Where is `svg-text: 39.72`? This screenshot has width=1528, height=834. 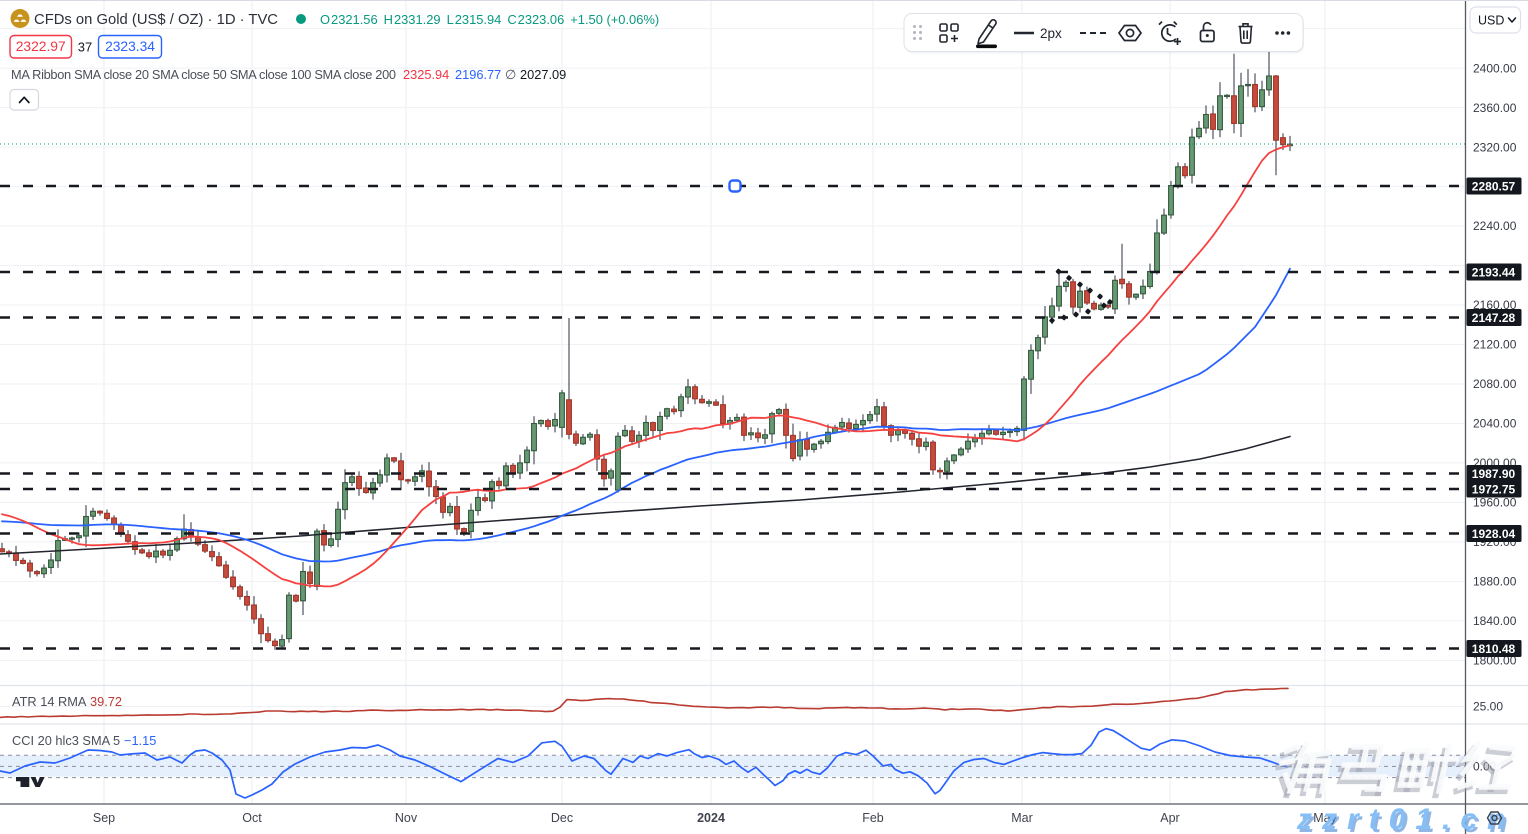
svg-text: 39.72 is located at coordinates (106, 701).